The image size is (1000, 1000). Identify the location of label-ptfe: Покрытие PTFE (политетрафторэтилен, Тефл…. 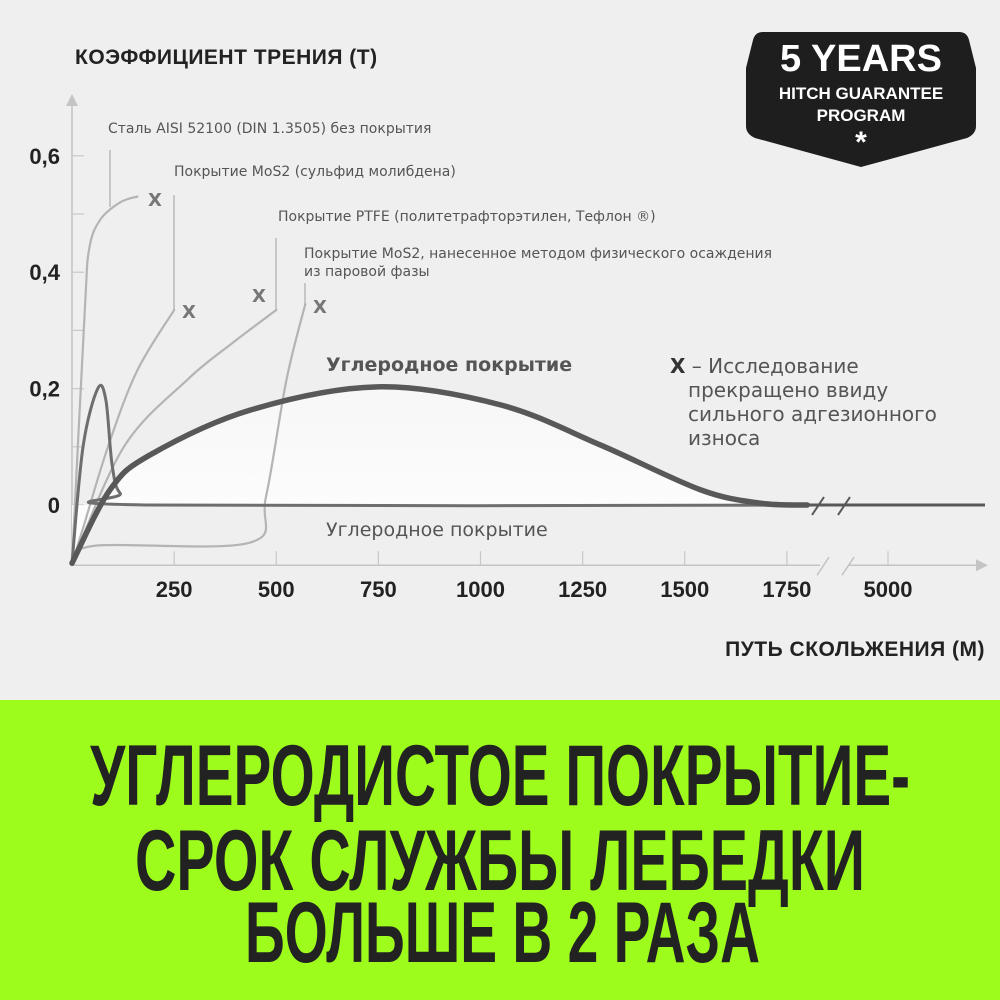
(467, 217).